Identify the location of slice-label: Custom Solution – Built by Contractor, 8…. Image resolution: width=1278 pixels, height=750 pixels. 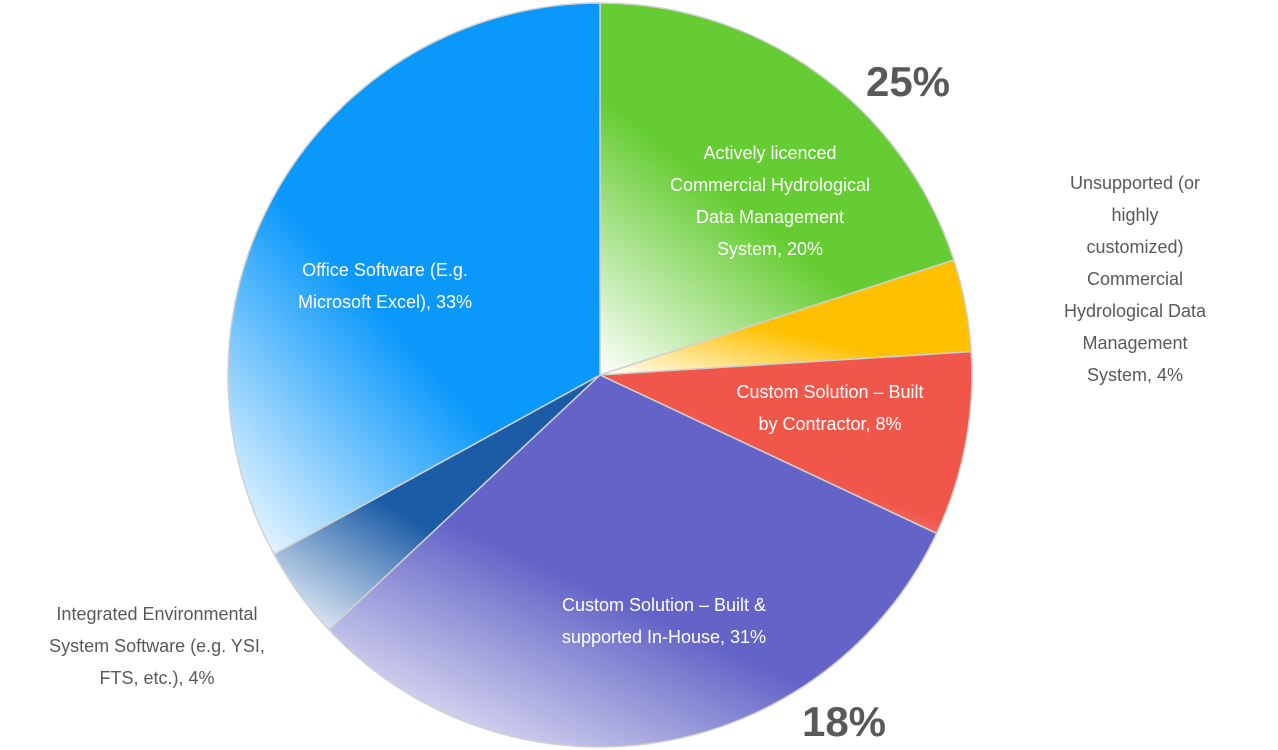
(830, 408).